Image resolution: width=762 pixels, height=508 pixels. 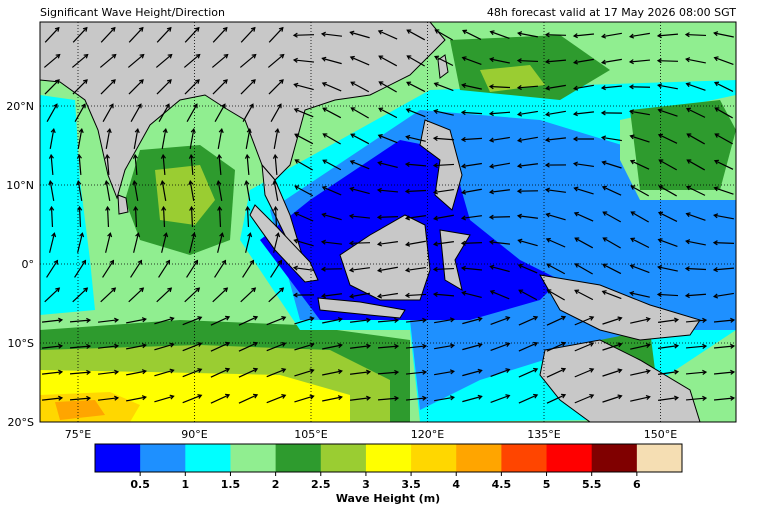 I want to click on colorbar-tick-label: 2.5, so click(x=321, y=484).